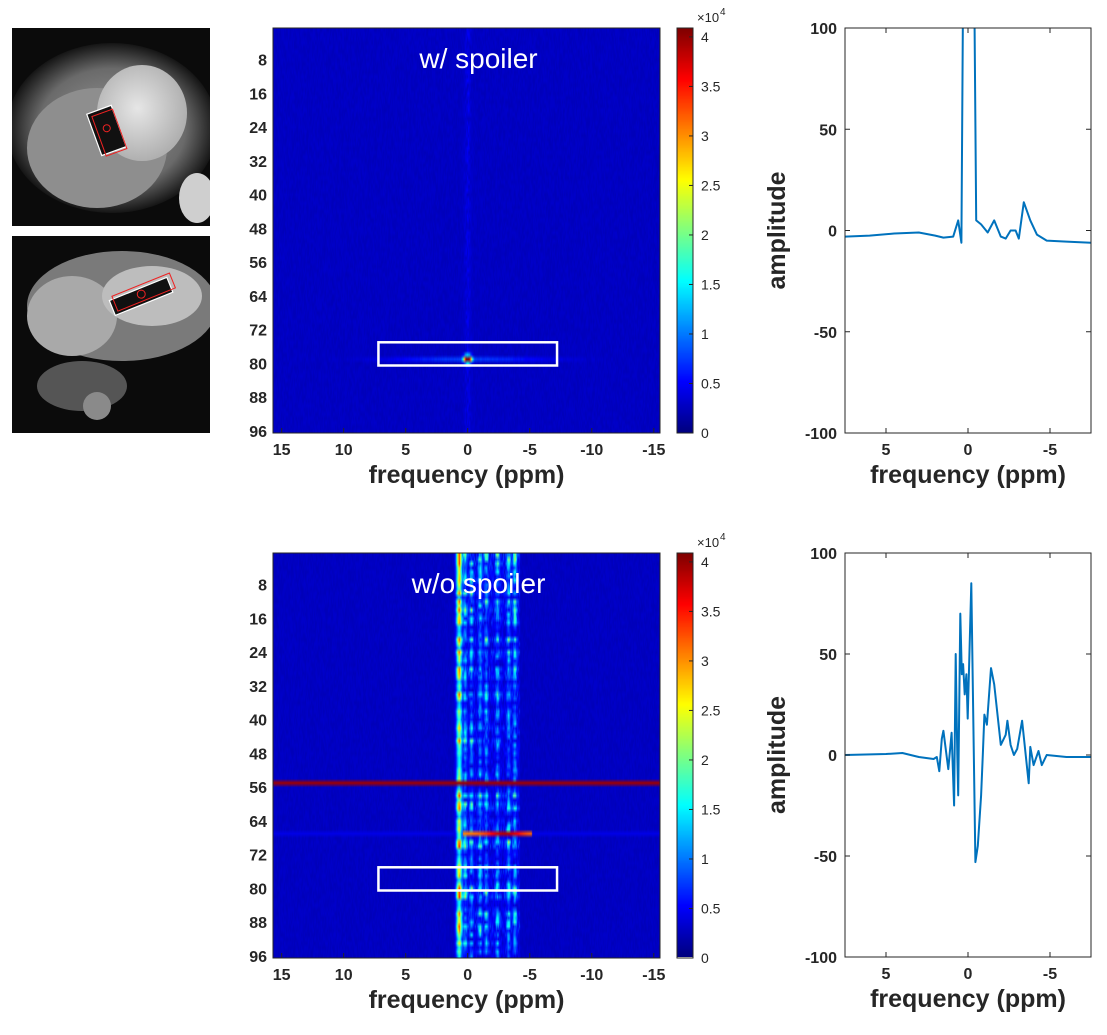 The height and width of the screenshot is (1035, 1107). I want to click on colorbar-multiplier: ×10, so click(708, 17).